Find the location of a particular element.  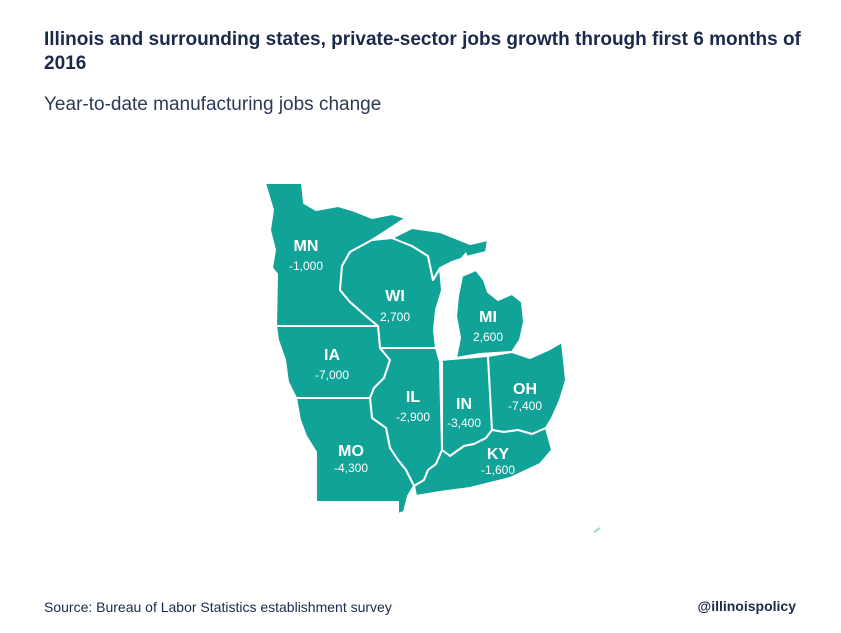

label-wi-value: 2,700 is located at coordinates (395, 317).